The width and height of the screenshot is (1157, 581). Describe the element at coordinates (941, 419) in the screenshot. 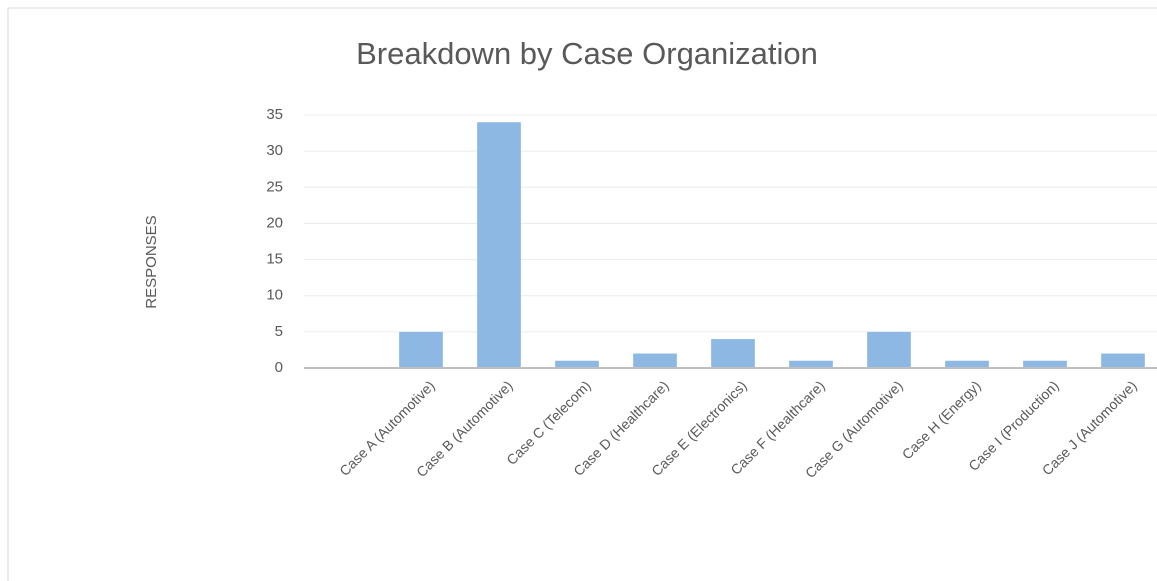

I see `x-tick-label: Case H (Energy)` at that location.